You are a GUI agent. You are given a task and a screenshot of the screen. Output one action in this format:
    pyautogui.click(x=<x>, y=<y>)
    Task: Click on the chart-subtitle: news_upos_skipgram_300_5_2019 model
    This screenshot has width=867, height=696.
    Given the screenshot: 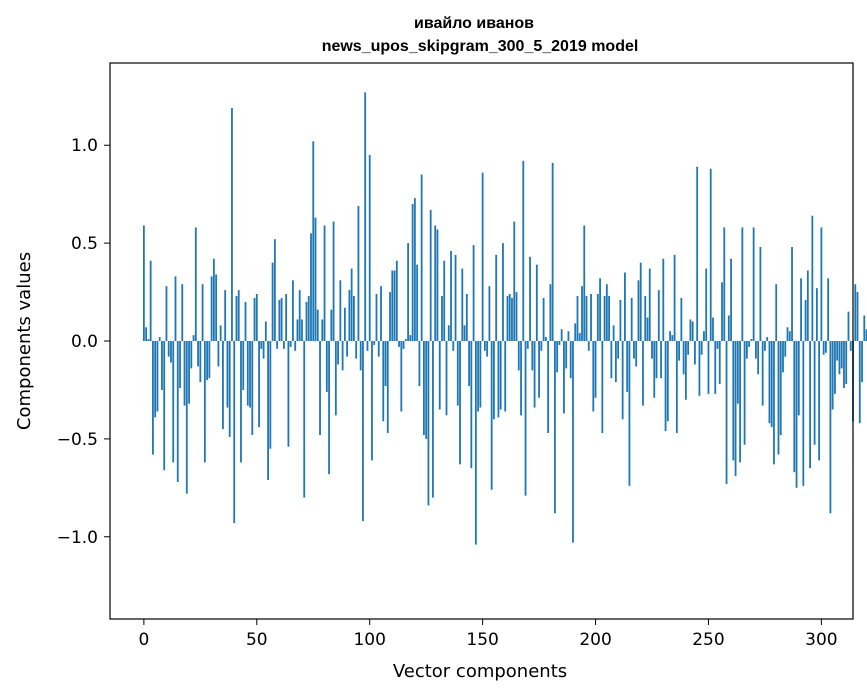 What is the action you would take?
    pyautogui.click(x=480, y=46)
    